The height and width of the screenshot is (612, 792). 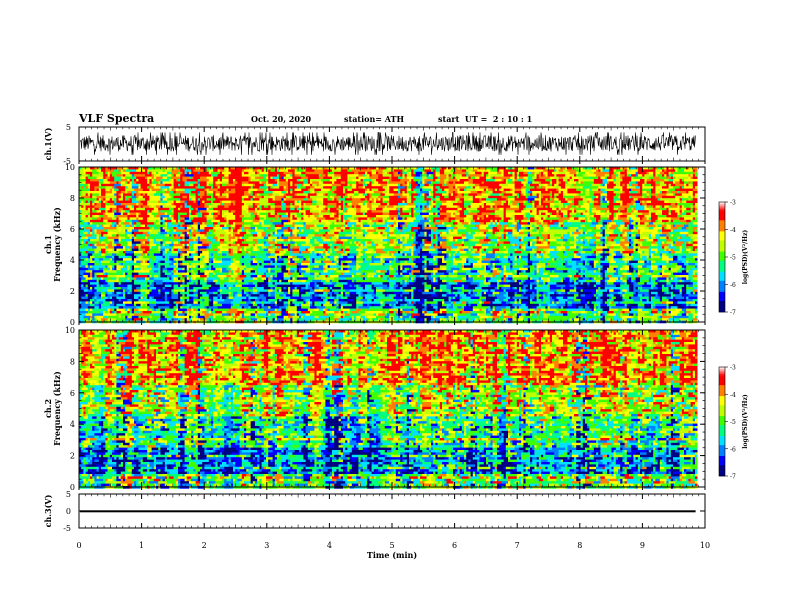 I want to click on x-tick-label: 5, so click(x=391, y=545).